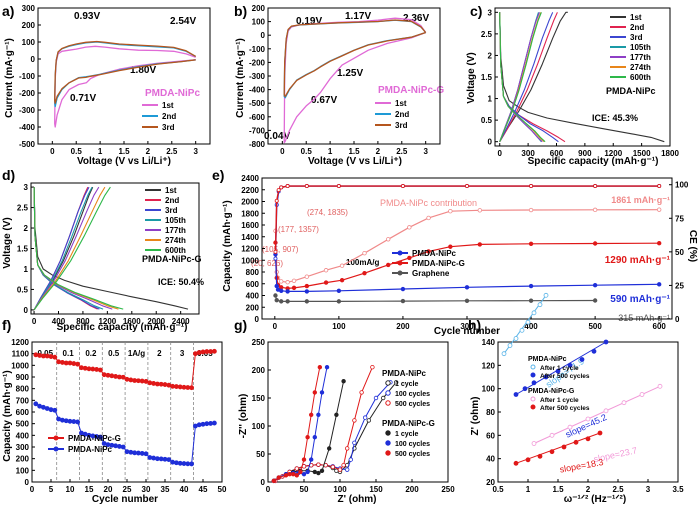 The image size is (700, 509). I want to click on panel-g-xtick-label: 0, so click(268, 489).